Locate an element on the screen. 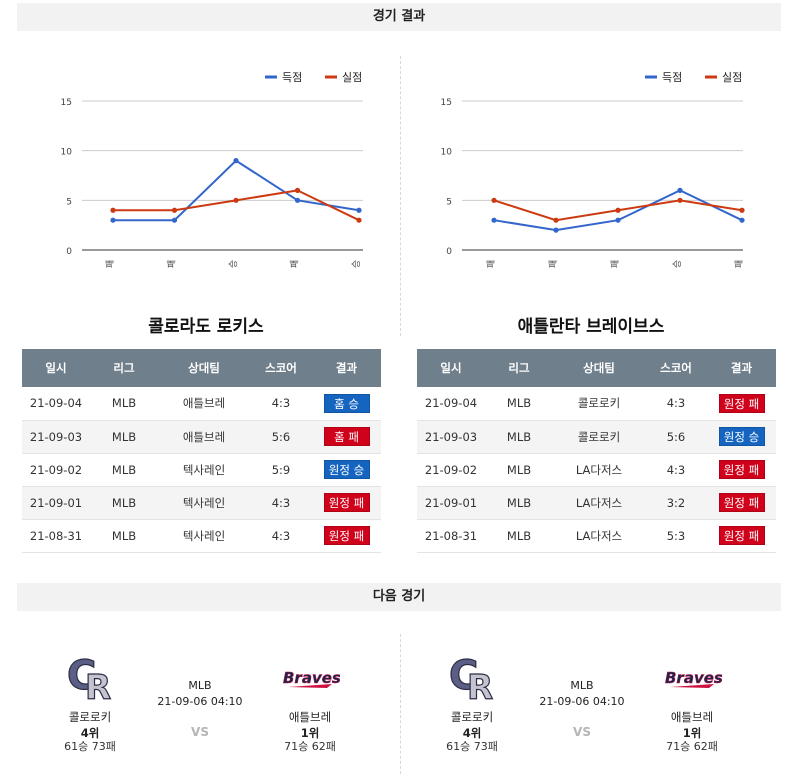 This screenshot has width=794, height=779. table-row: 21-09-02 MLB 텍사레인 5:9 원정 승 is located at coordinates (201, 470).